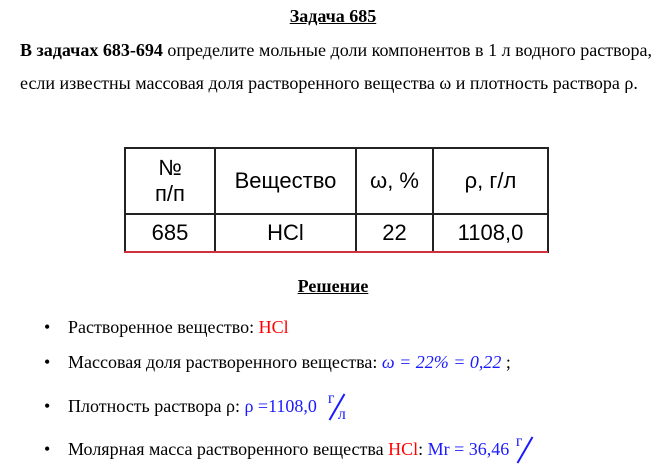  Describe the element at coordinates (228, 449) in the screenshot. I see `item-label: Молярная масса растворенного вещества` at that location.